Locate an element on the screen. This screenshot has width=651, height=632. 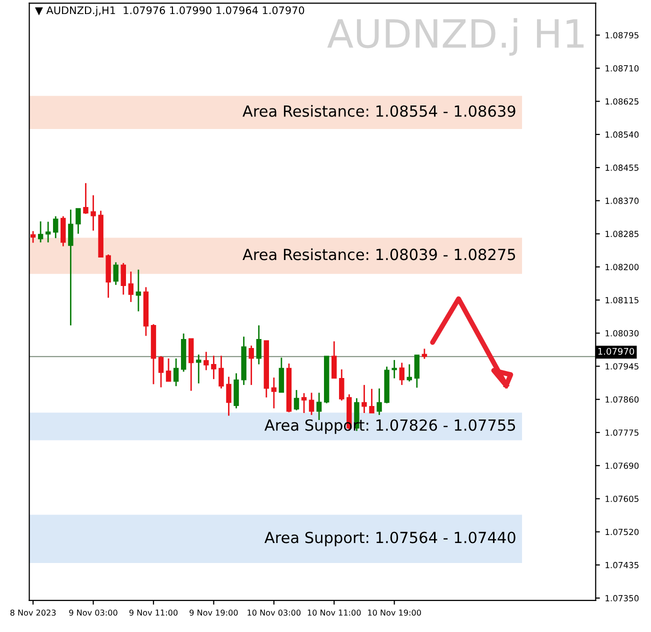
x-tick-label: 9 Nov 03:00 is located at coordinates (93, 613).